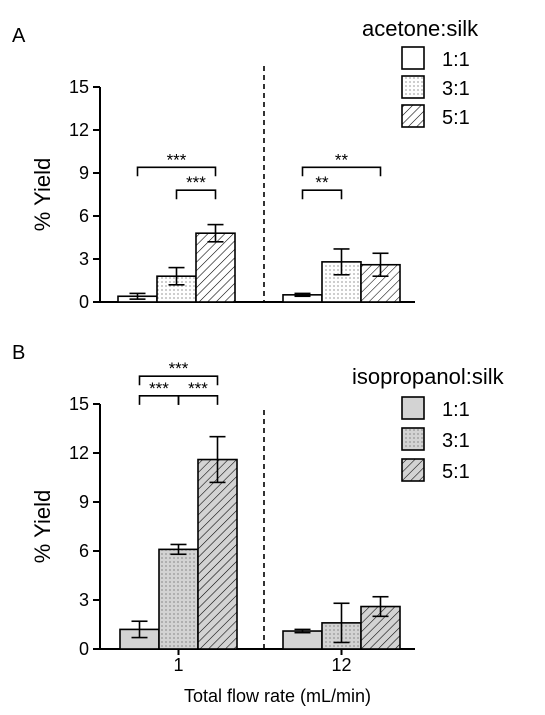 Image resolution: width=545 pixels, height=715 pixels. What do you see at coordinates (420, 28) in the screenshot?
I see `legend-title: acetone:silk` at bounding box center [420, 28].